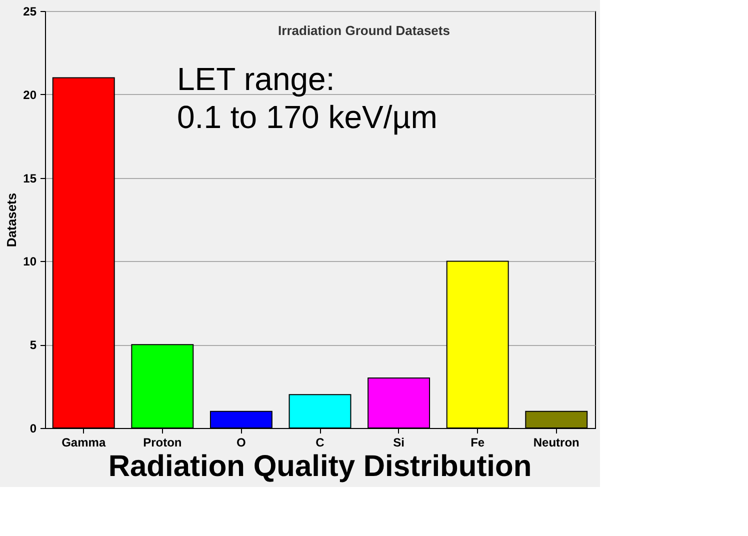  I want to click on x-tick-label: Proton, so click(162, 443).